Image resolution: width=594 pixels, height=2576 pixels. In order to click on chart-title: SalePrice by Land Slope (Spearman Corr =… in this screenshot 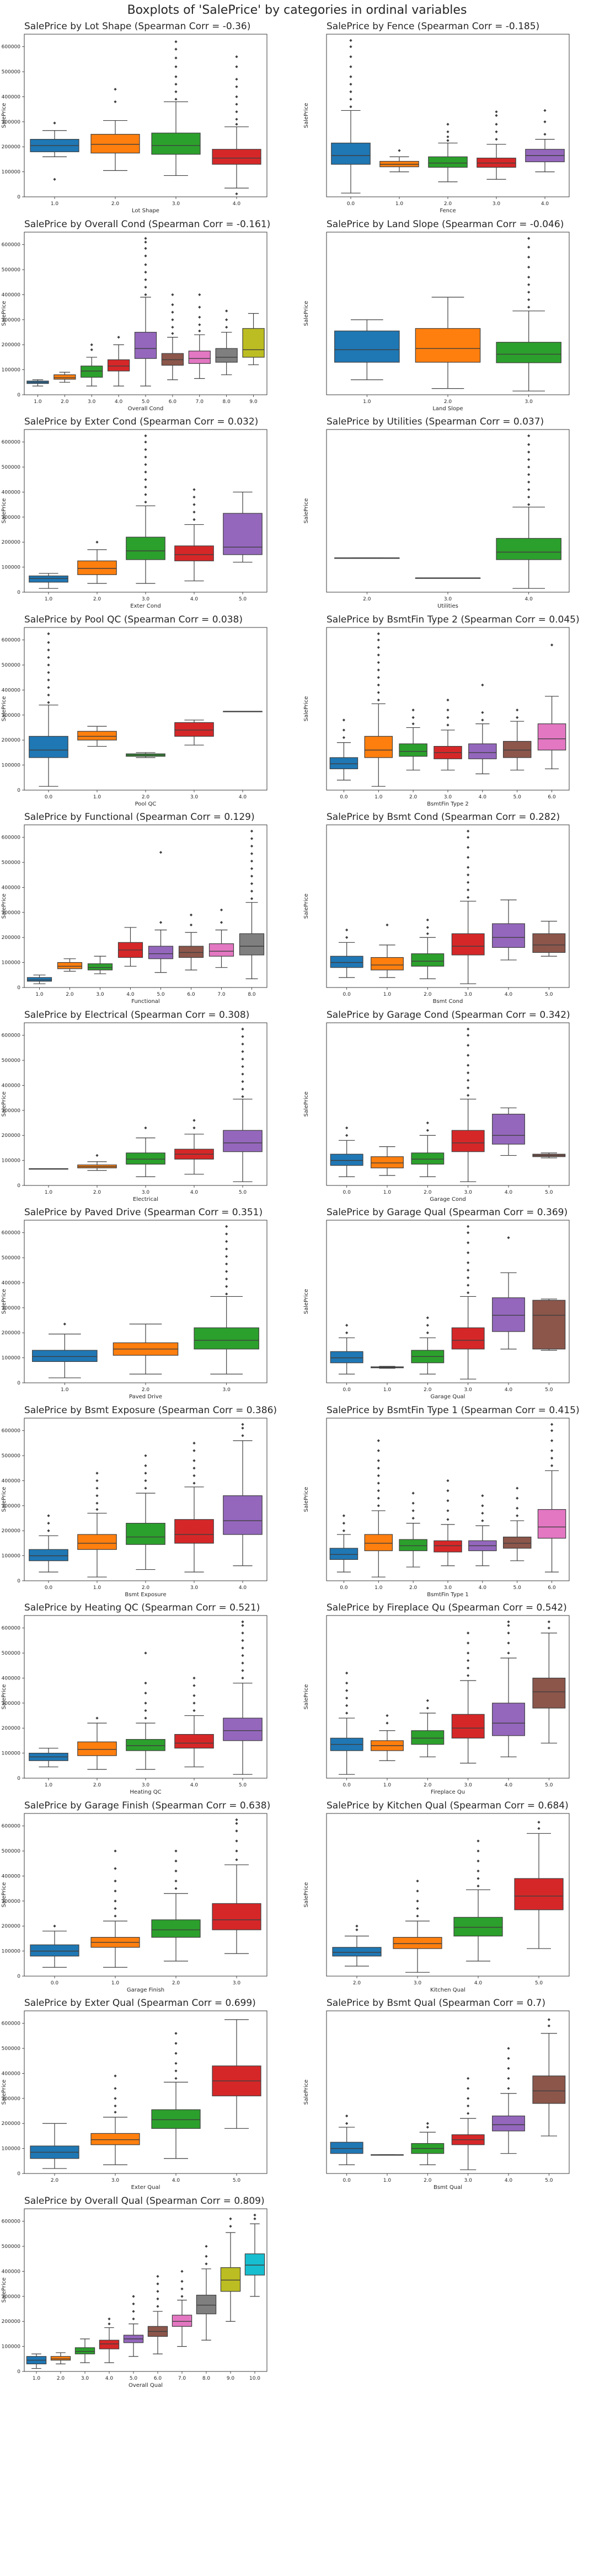, I will do `click(445, 224)`.